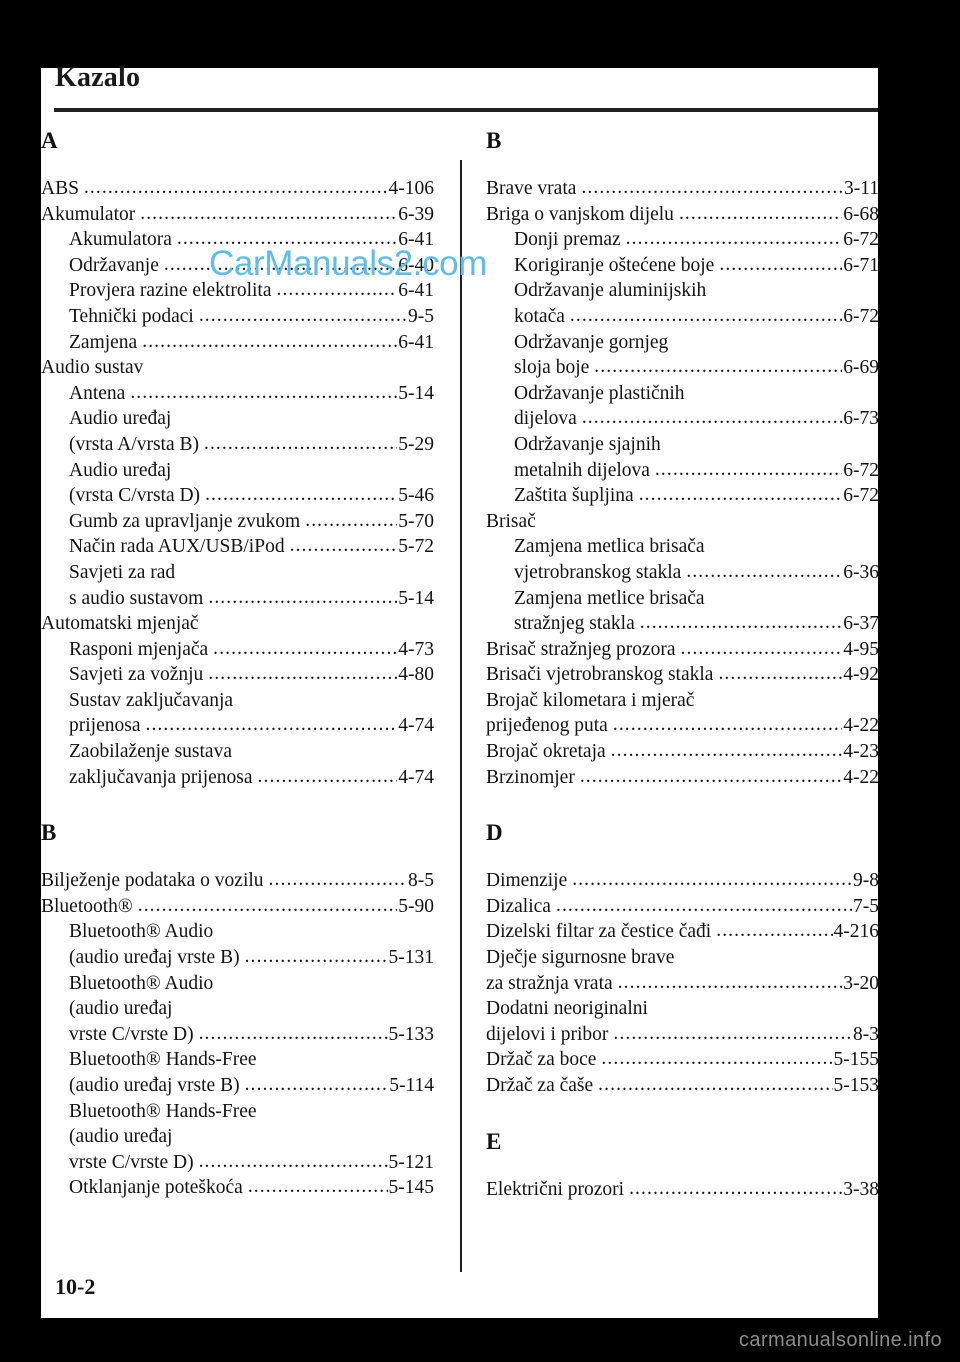  I want to click on letter-heading-e: E, so click(494, 1141).